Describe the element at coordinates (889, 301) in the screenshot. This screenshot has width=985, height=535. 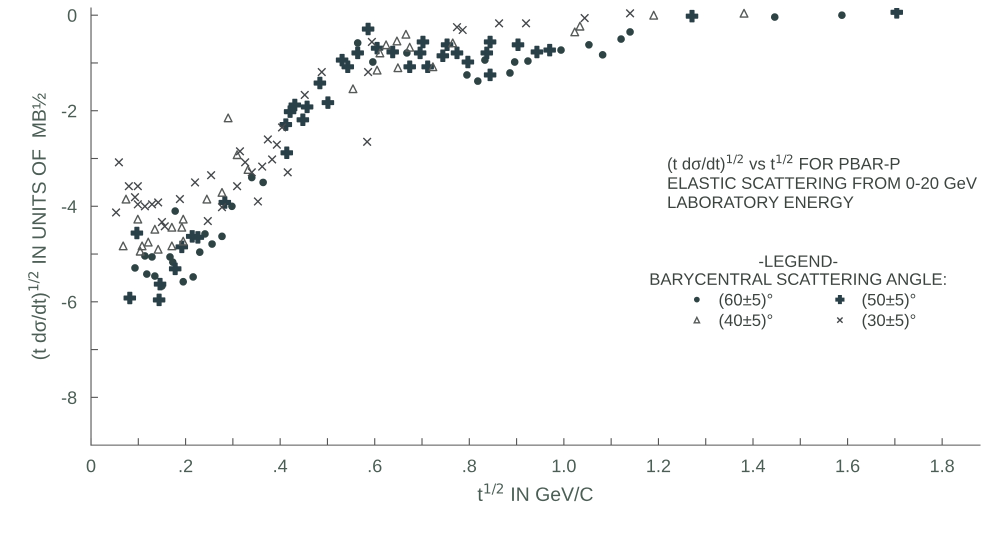
I see `legend-label: (50±5)°` at that location.